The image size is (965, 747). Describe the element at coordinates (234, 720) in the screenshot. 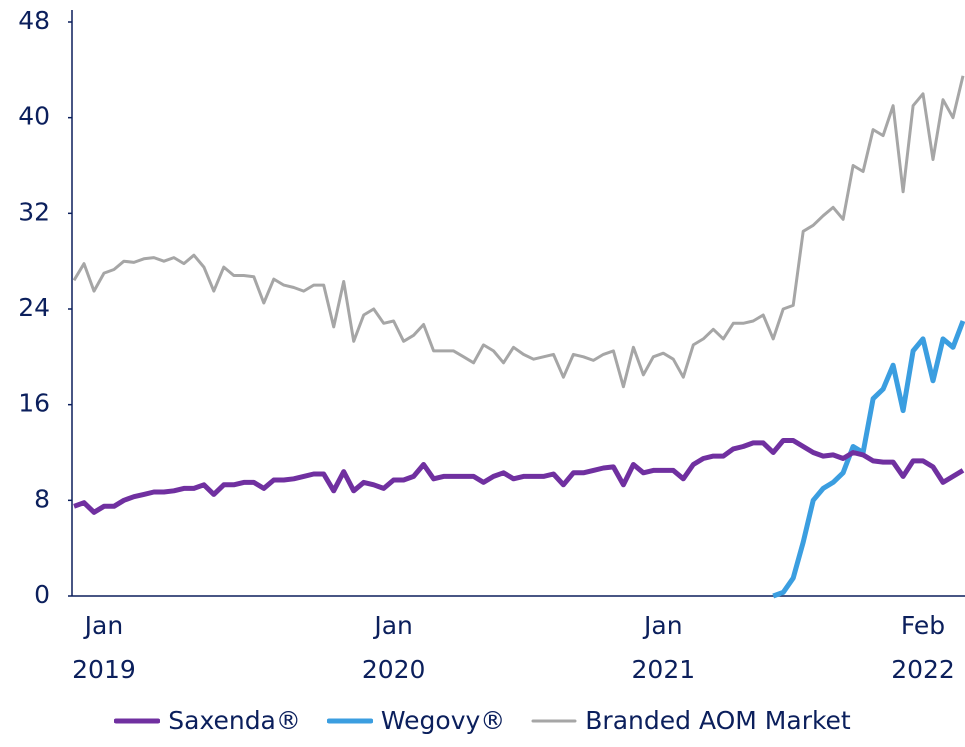

I see `legend-label: Saxenda®` at that location.